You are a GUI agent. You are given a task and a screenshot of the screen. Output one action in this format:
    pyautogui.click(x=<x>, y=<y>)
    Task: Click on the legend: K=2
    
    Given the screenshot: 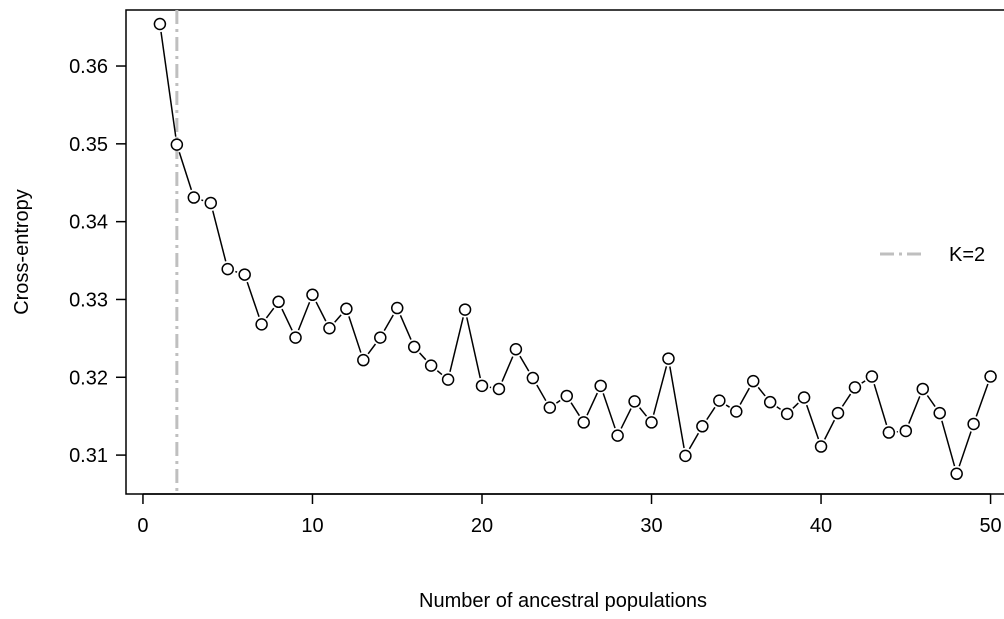 What is the action you would take?
    pyautogui.click(x=932, y=255)
    